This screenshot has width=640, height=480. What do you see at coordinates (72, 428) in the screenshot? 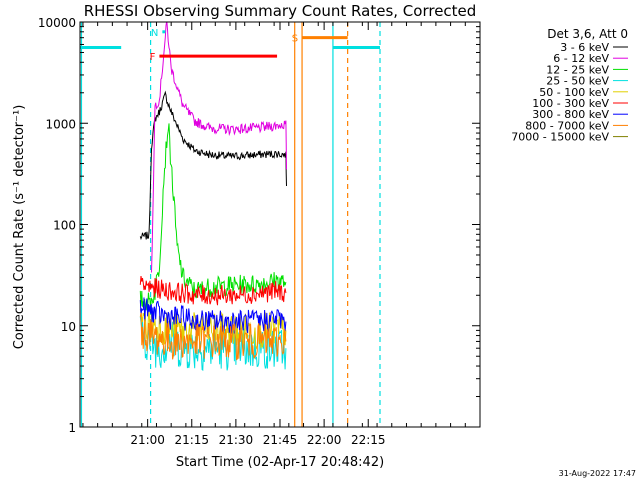
I see `y-tick-label-0: 1` at bounding box center [72, 428].